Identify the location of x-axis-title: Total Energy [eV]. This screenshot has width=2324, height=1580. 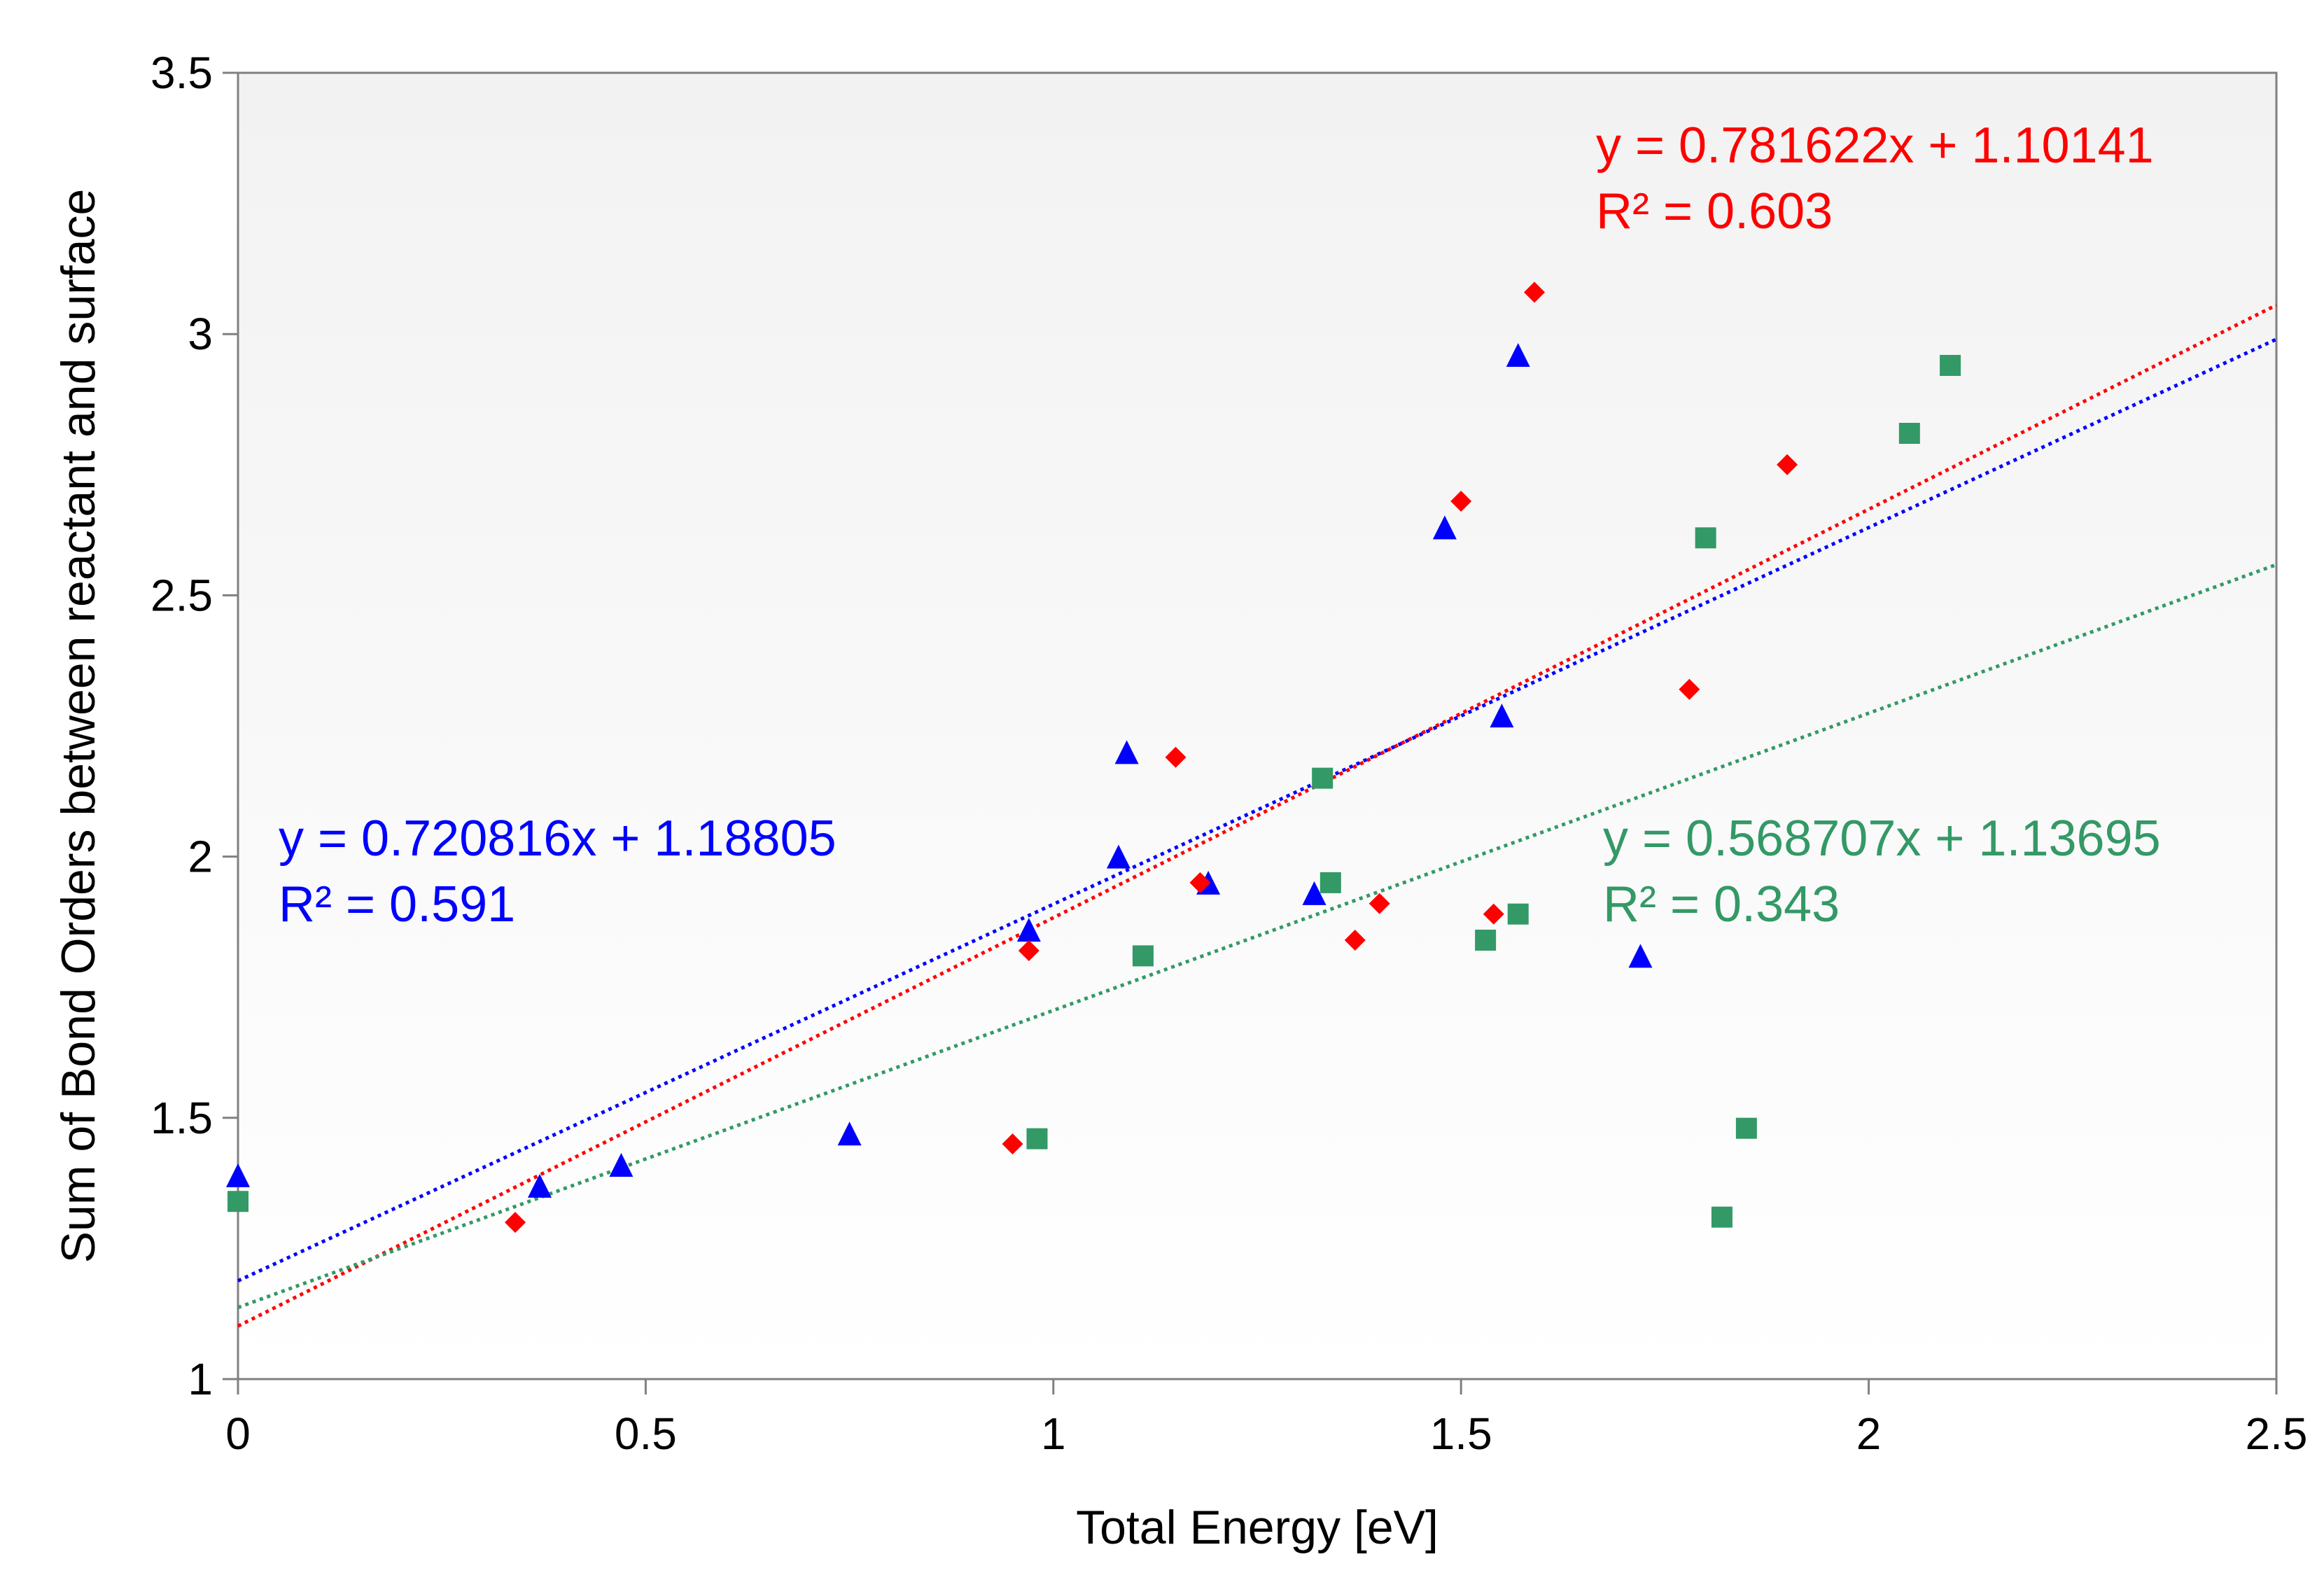
(1257, 1527).